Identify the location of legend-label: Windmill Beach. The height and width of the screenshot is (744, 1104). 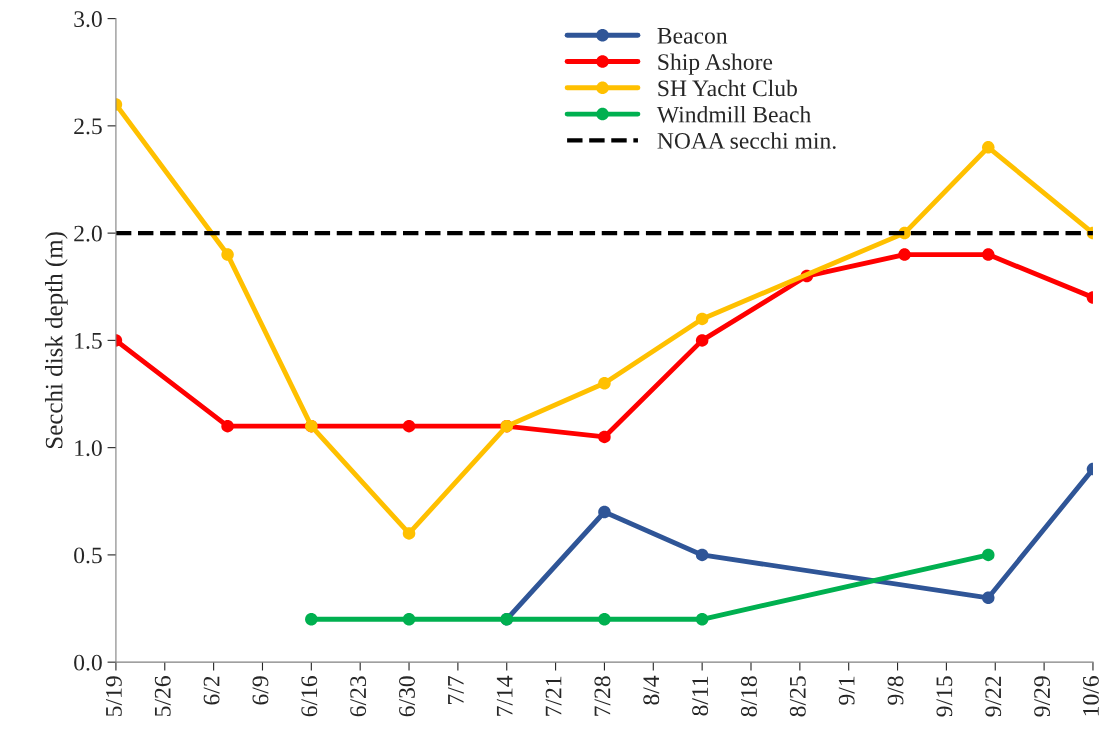
(733, 114).